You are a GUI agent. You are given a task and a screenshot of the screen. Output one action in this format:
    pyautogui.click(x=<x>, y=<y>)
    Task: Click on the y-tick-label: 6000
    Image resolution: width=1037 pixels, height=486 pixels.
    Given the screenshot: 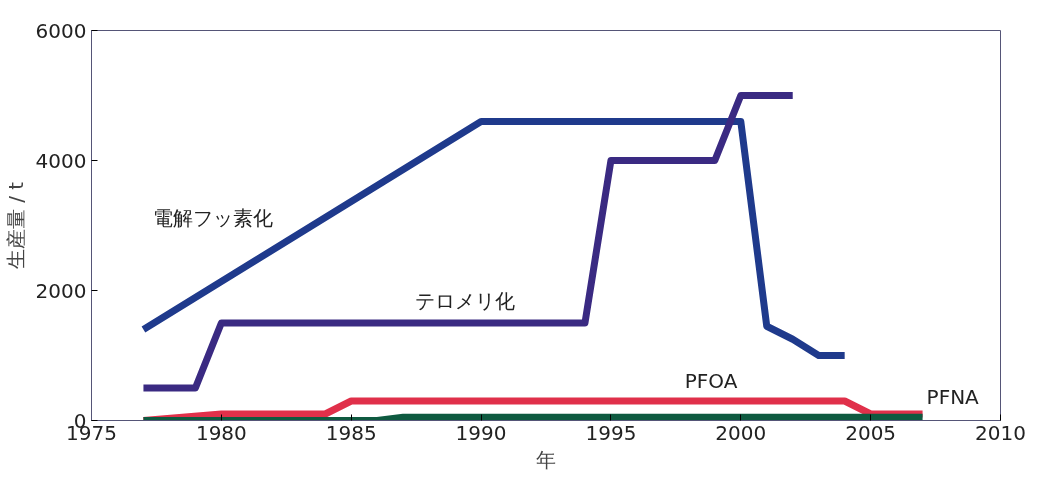 What is the action you would take?
    pyautogui.click(x=61, y=30)
    